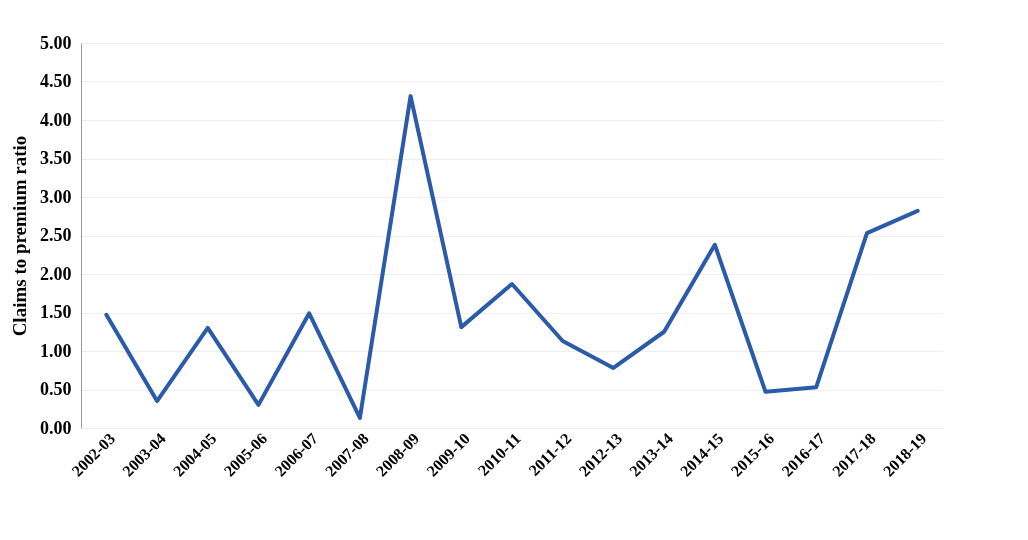 The height and width of the screenshot is (540, 1028). I want to click on y-tick-label: 1.00, so click(56, 350).